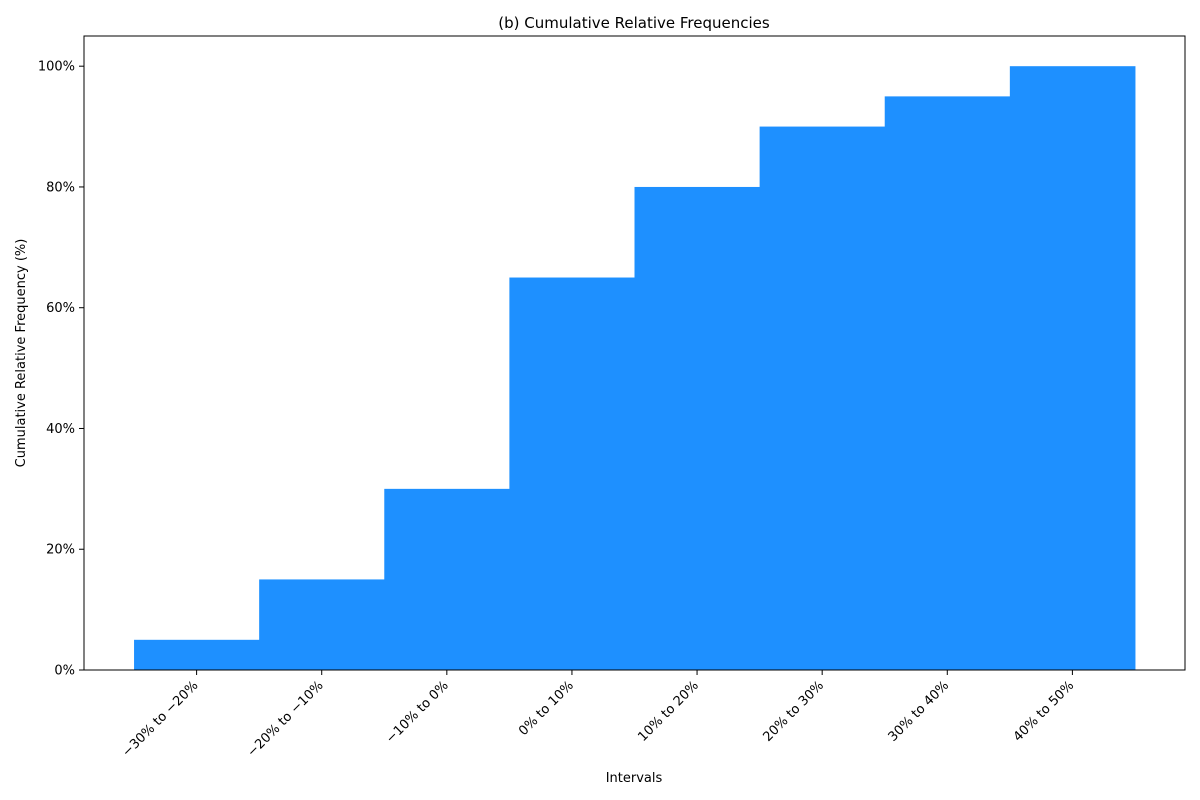 The height and width of the screenshot is (800, 1200). What do you see at coordinates (60, 550) in the screenshot?
I see `y-tick-label: 20%` at bounding box center [60, 550].